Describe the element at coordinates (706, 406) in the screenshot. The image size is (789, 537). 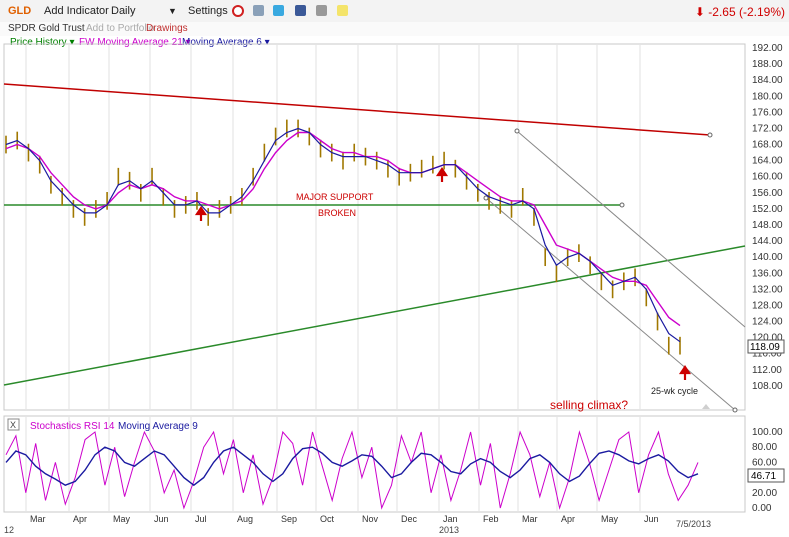
I see `scroll-triangle-icon` at that location.